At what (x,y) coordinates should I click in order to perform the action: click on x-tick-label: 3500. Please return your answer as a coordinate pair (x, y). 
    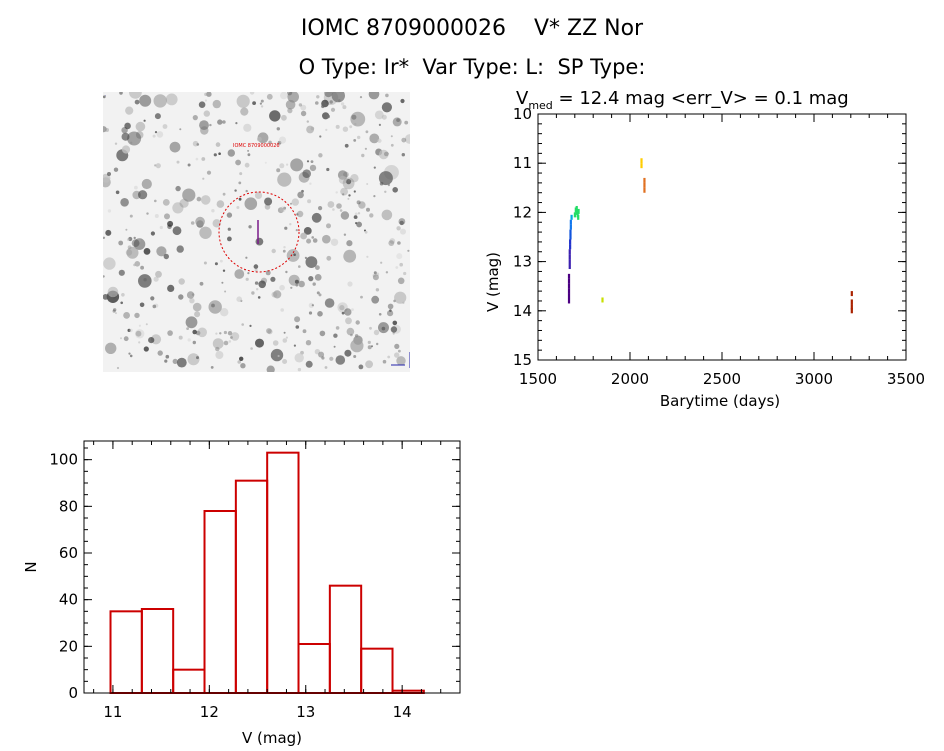
    Looking at the image, I should click on (906, 379).